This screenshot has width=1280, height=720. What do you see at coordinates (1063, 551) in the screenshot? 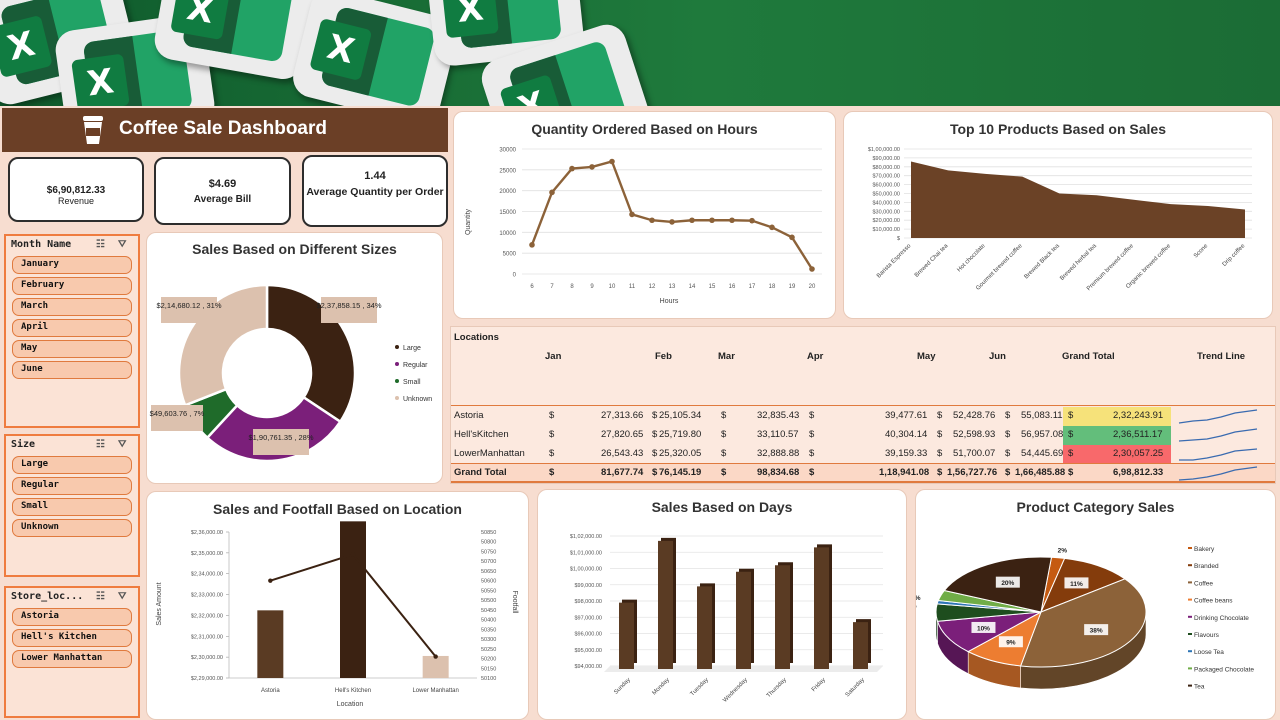
I see `pie-label: 2%` at bounding box center [1063, 551].